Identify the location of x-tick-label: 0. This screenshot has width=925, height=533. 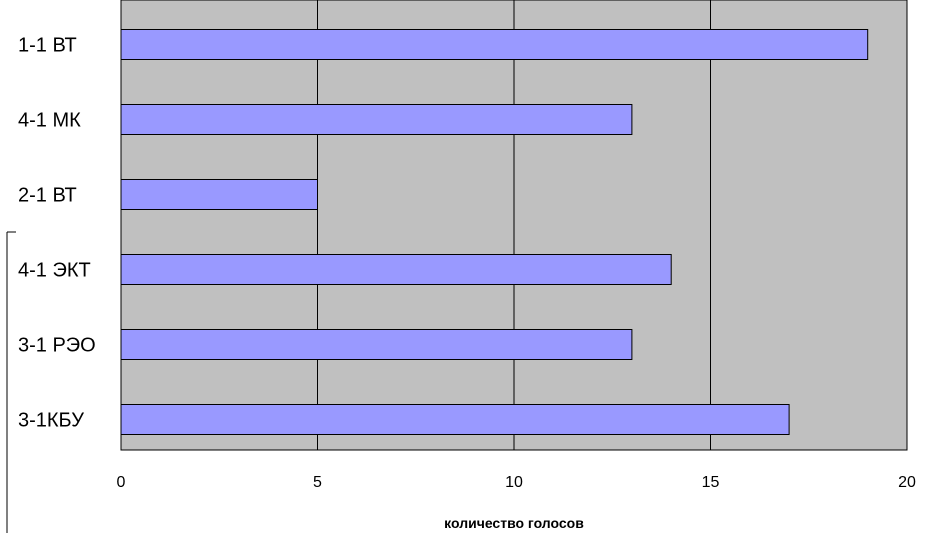
(121, 482).